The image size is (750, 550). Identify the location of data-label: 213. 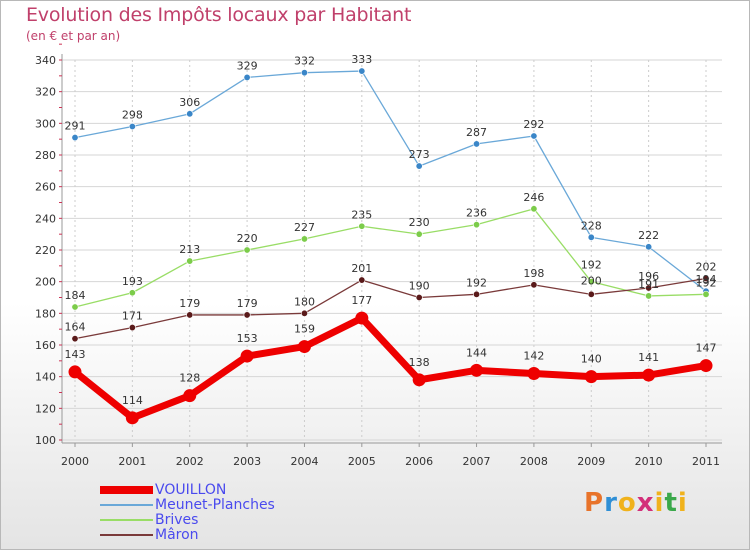
(189, 249).